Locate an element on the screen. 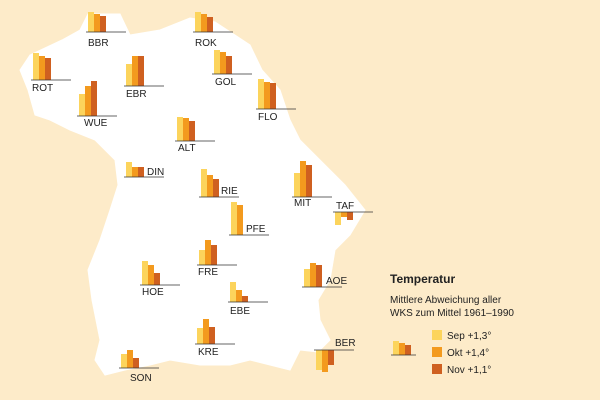 Image resolution: width=600 pixels, height=400 pixels. station-label: RIE is located at coordinates (229, 191).